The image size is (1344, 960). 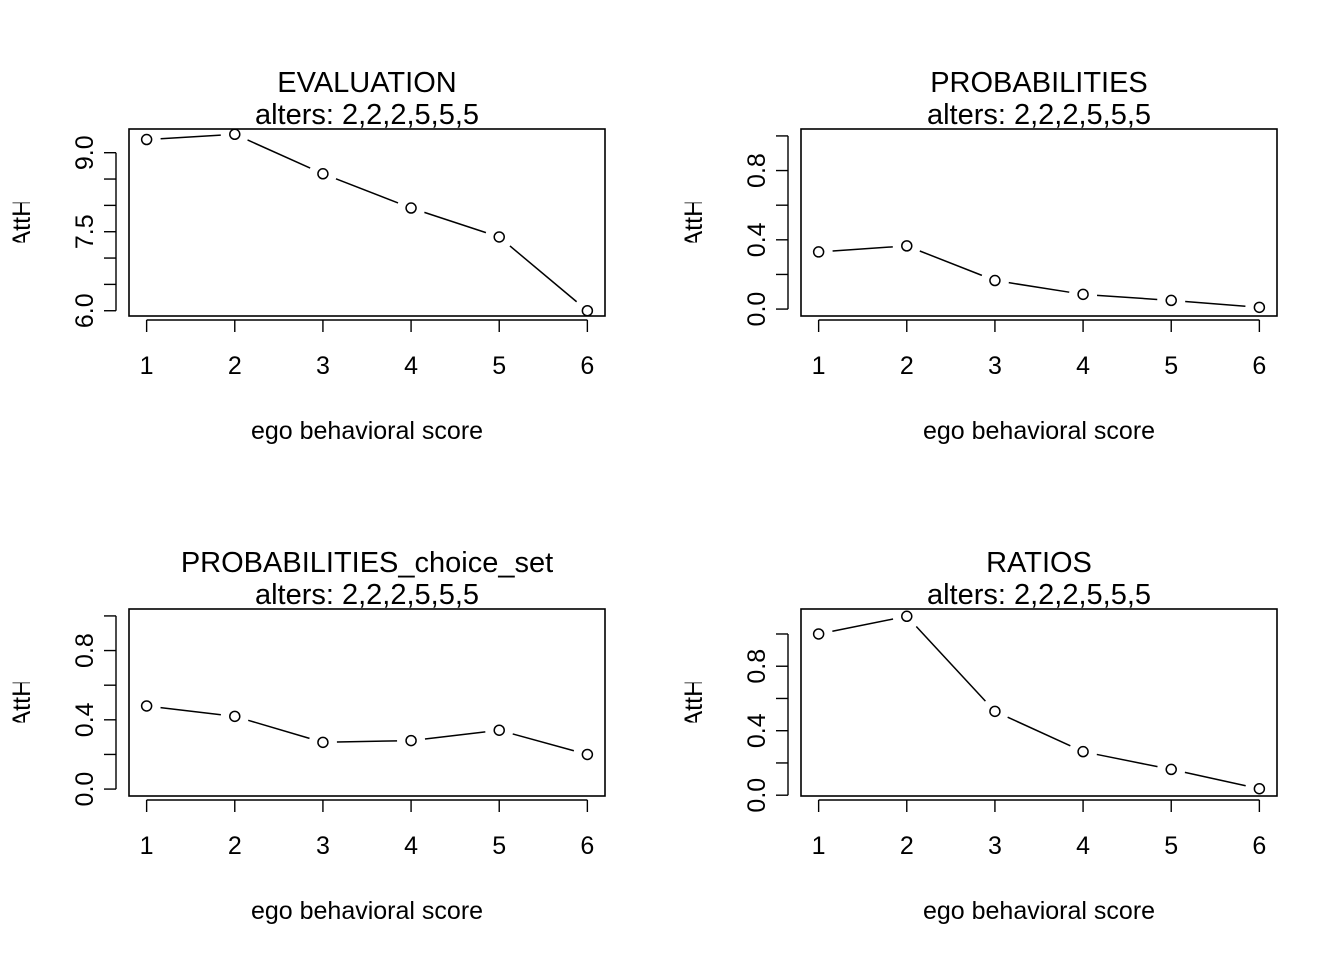 I want to click on chart-title: PROBABILITIES, so click(x=1039, y=83).